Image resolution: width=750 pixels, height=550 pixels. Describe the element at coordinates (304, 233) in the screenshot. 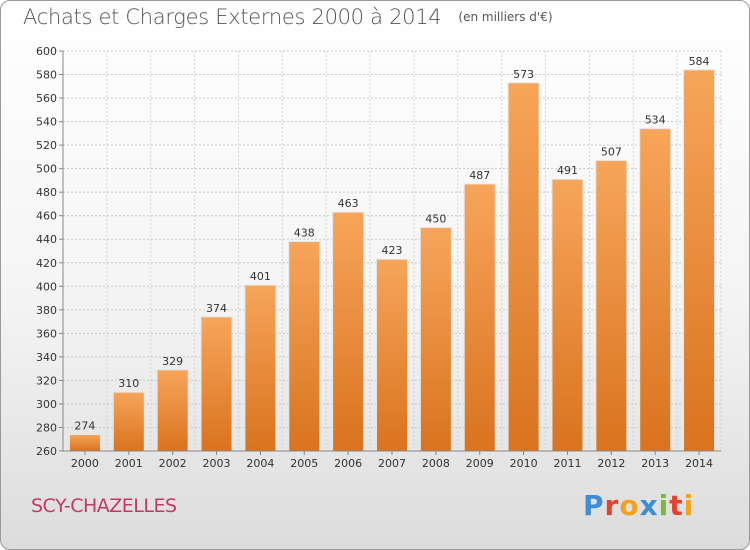

I see `data-label: 438` at that location.